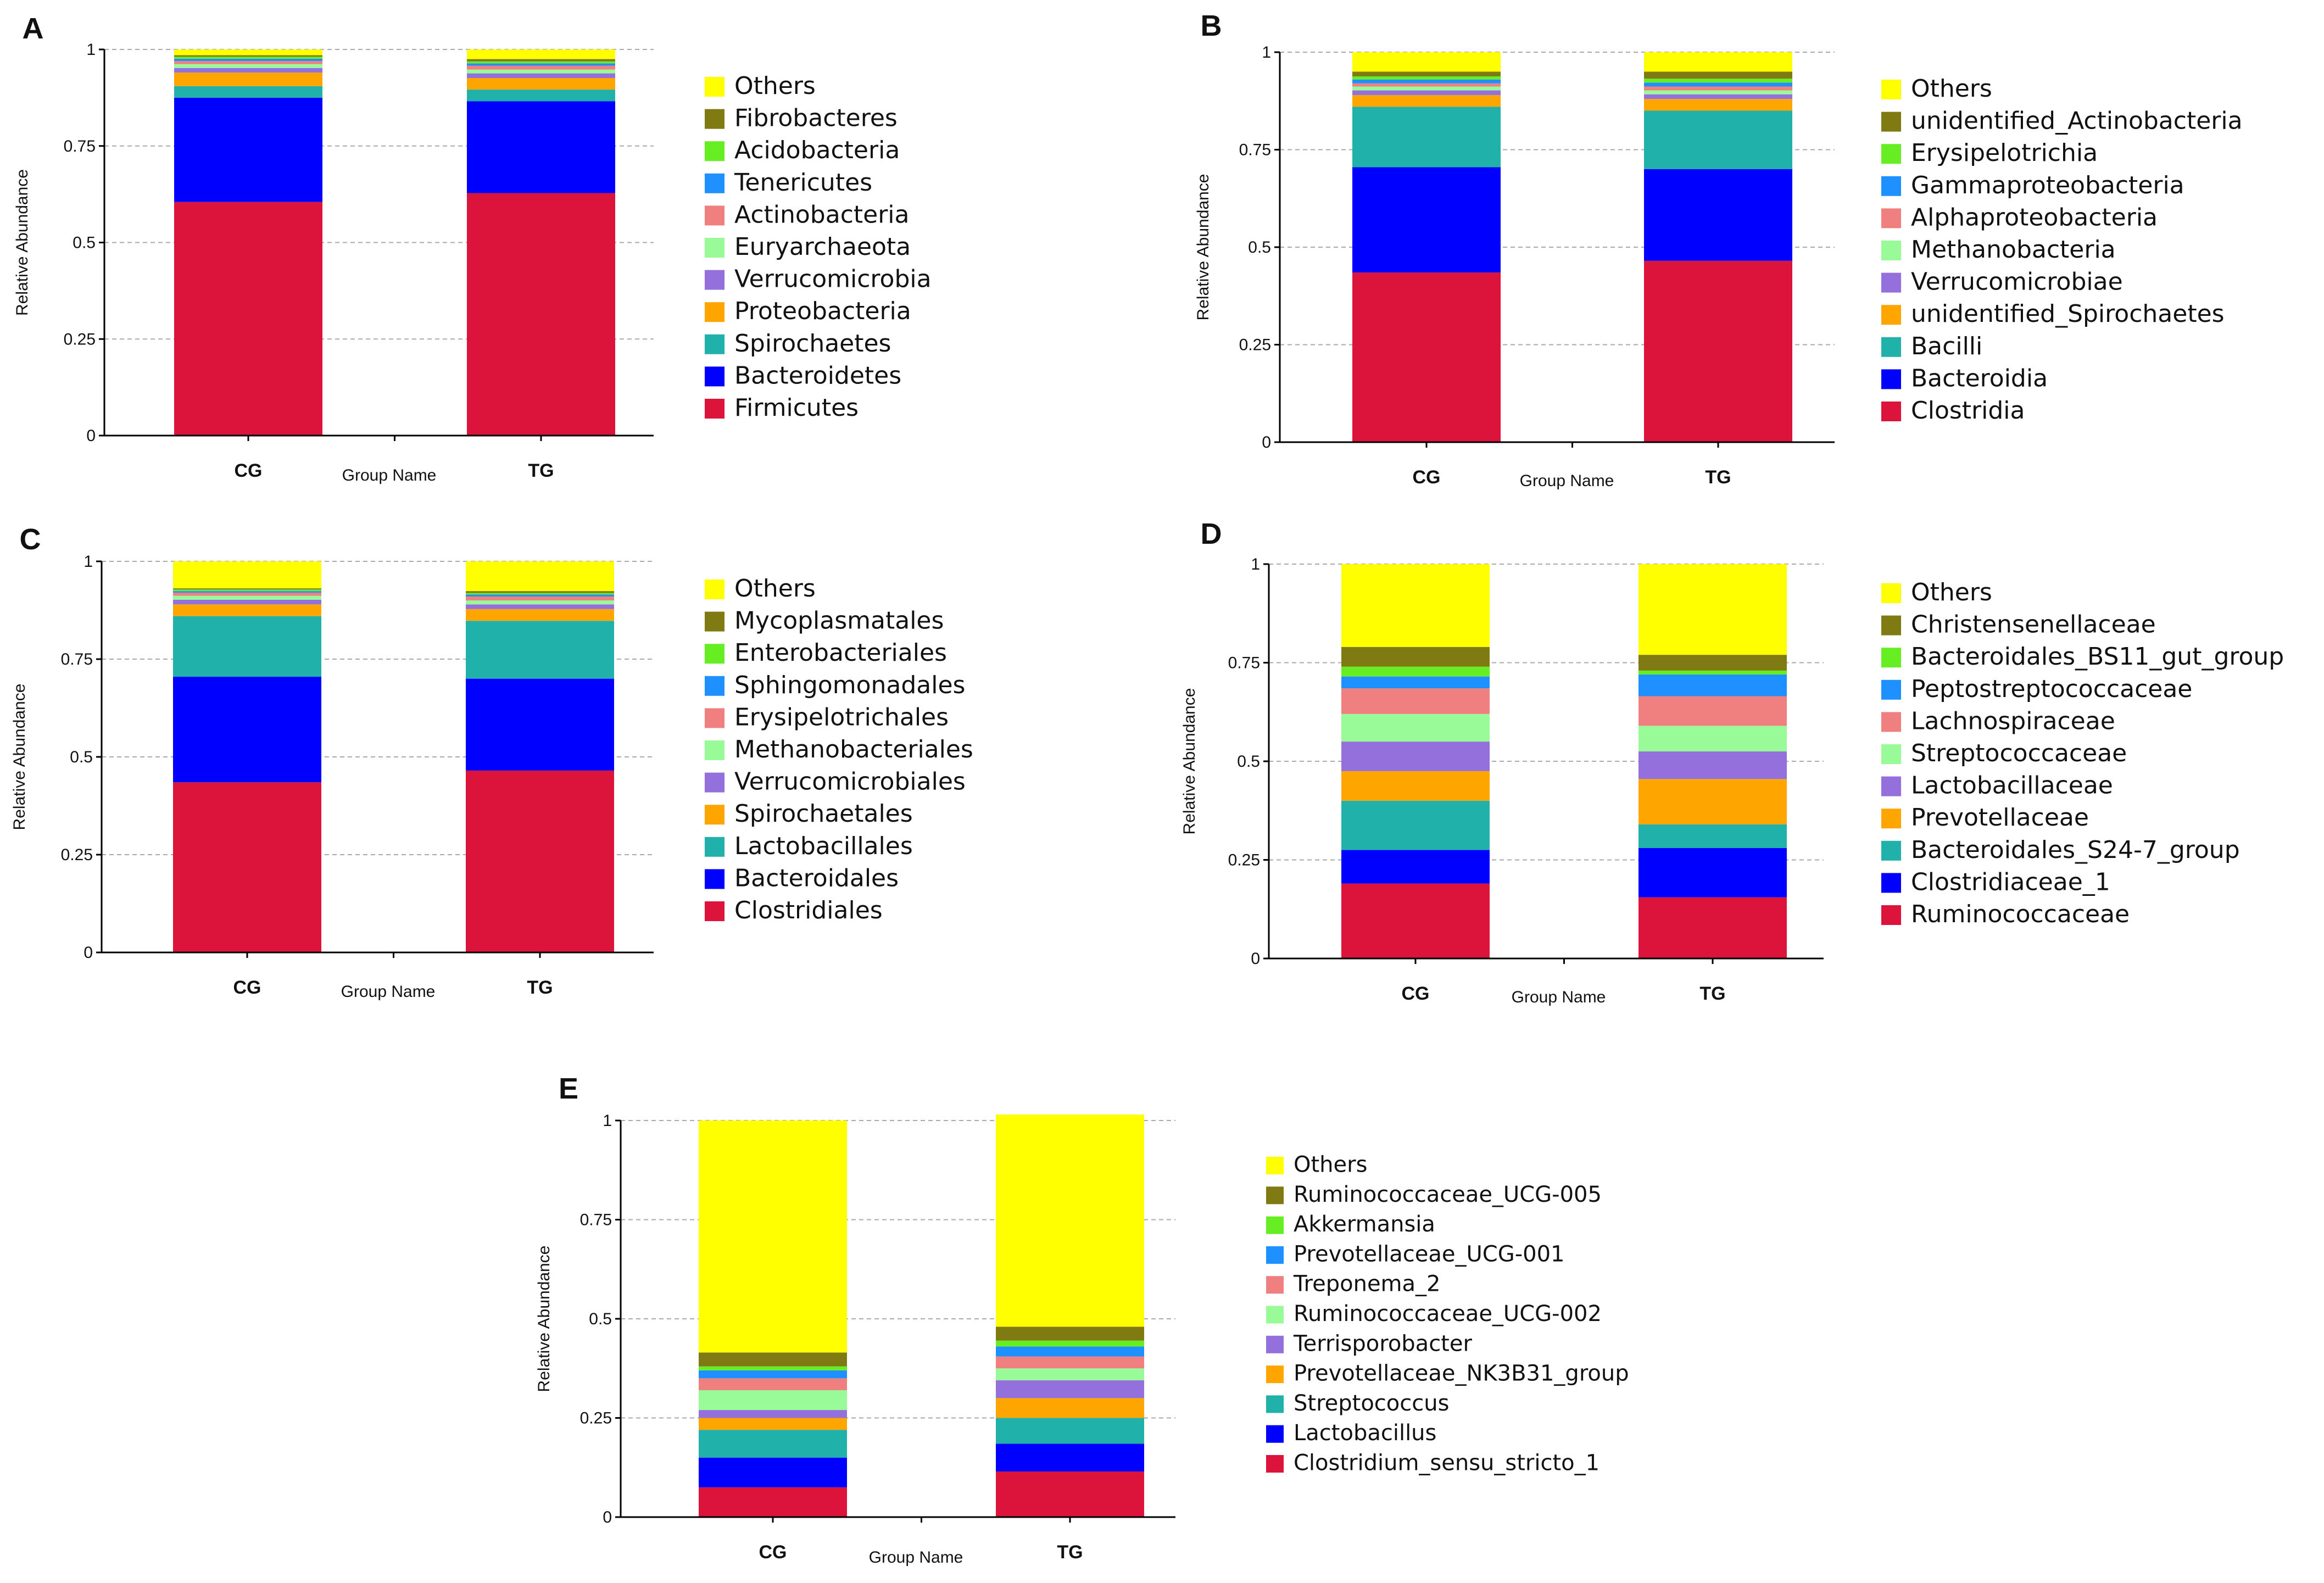 The width and height of the screenshot is (2324, 1583). I want to click on chart-b-ytick-label: 1, so click(1266, 52).